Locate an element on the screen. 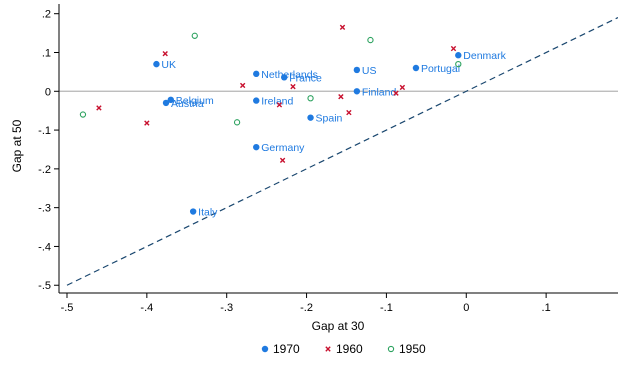 The image size is (620, 366). point-label: Ireland is located at coordinates (277, 102).